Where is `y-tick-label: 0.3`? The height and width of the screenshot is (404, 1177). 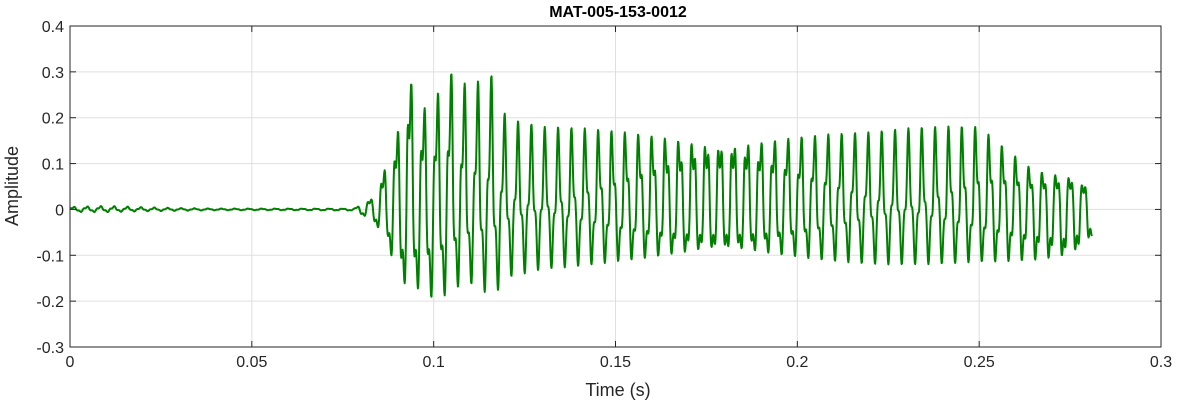 y-tick-label: 0.3 is located at coordinates (53, 73).